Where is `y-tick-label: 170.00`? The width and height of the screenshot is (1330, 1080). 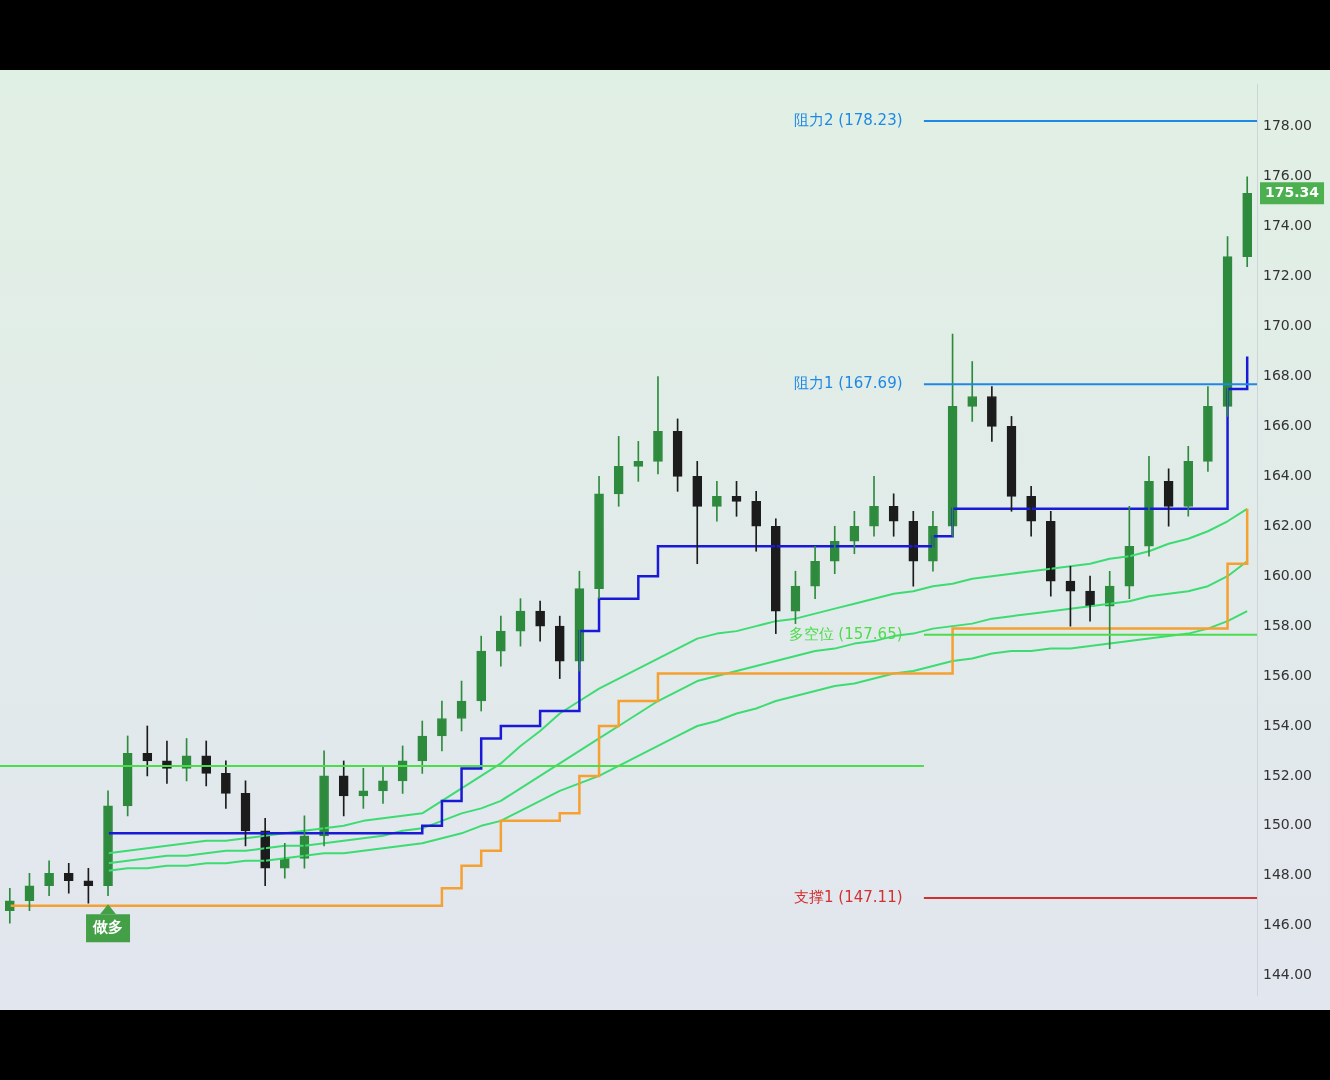 y-tick-label: 170.00 is located at coordinates (1288, 325).